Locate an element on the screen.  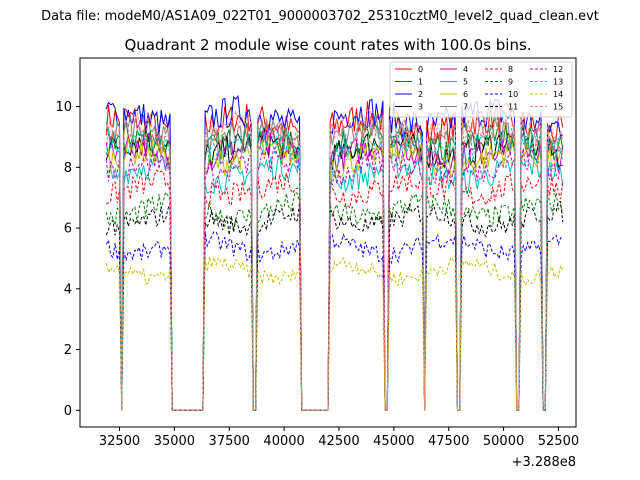
legend-label-0: 0 is located at coordinates (420, 69).